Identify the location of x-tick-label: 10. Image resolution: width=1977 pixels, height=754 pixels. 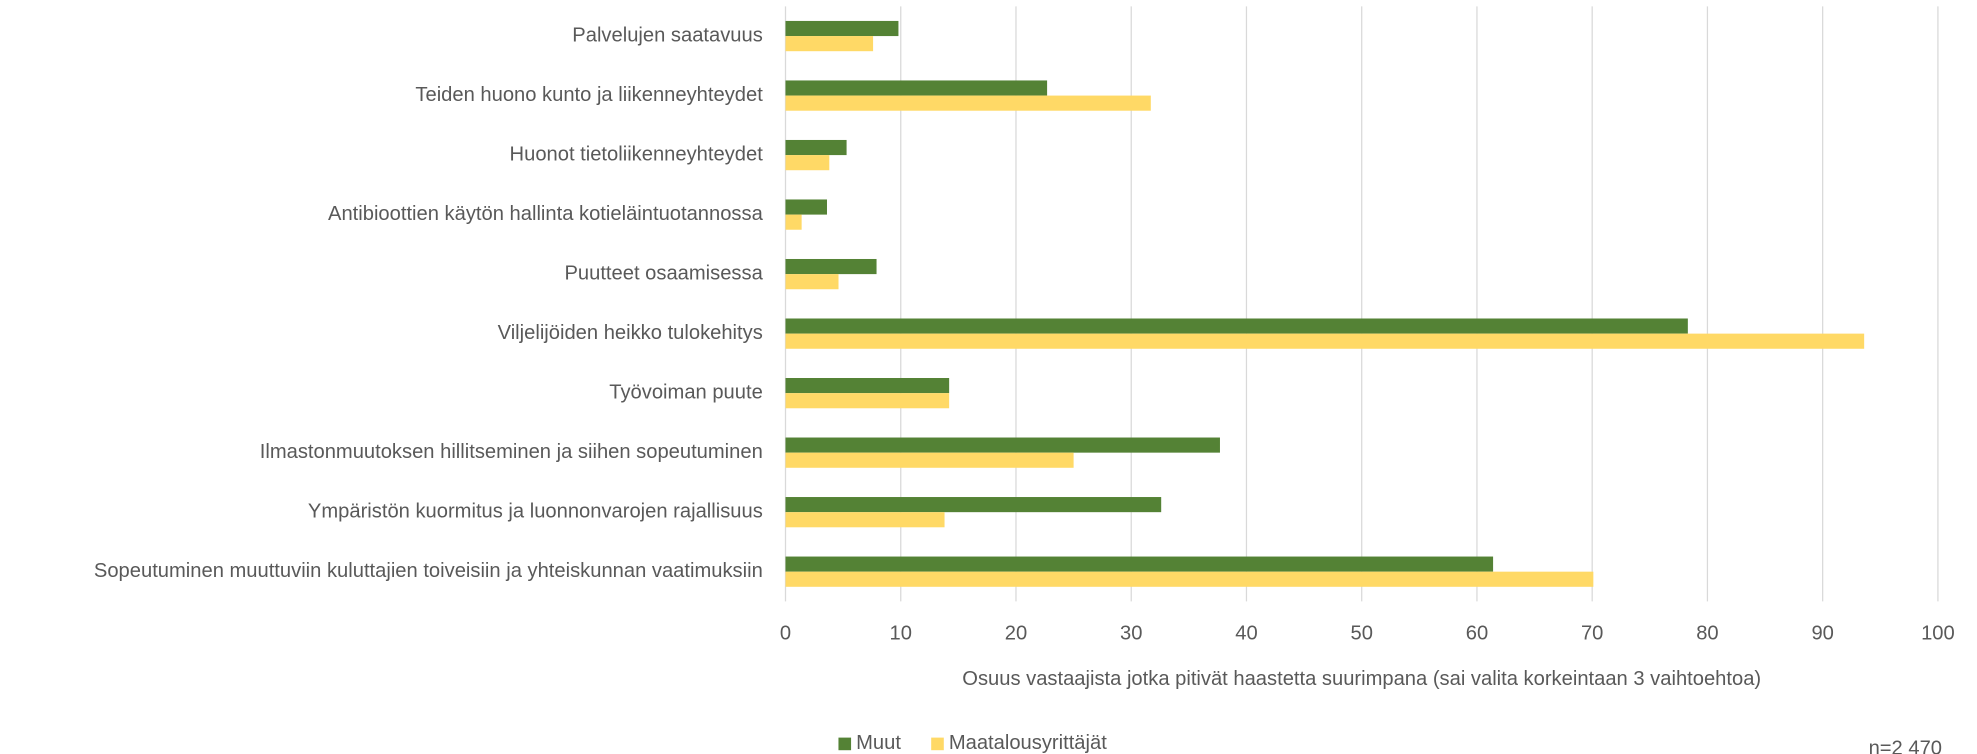
(901, 634).